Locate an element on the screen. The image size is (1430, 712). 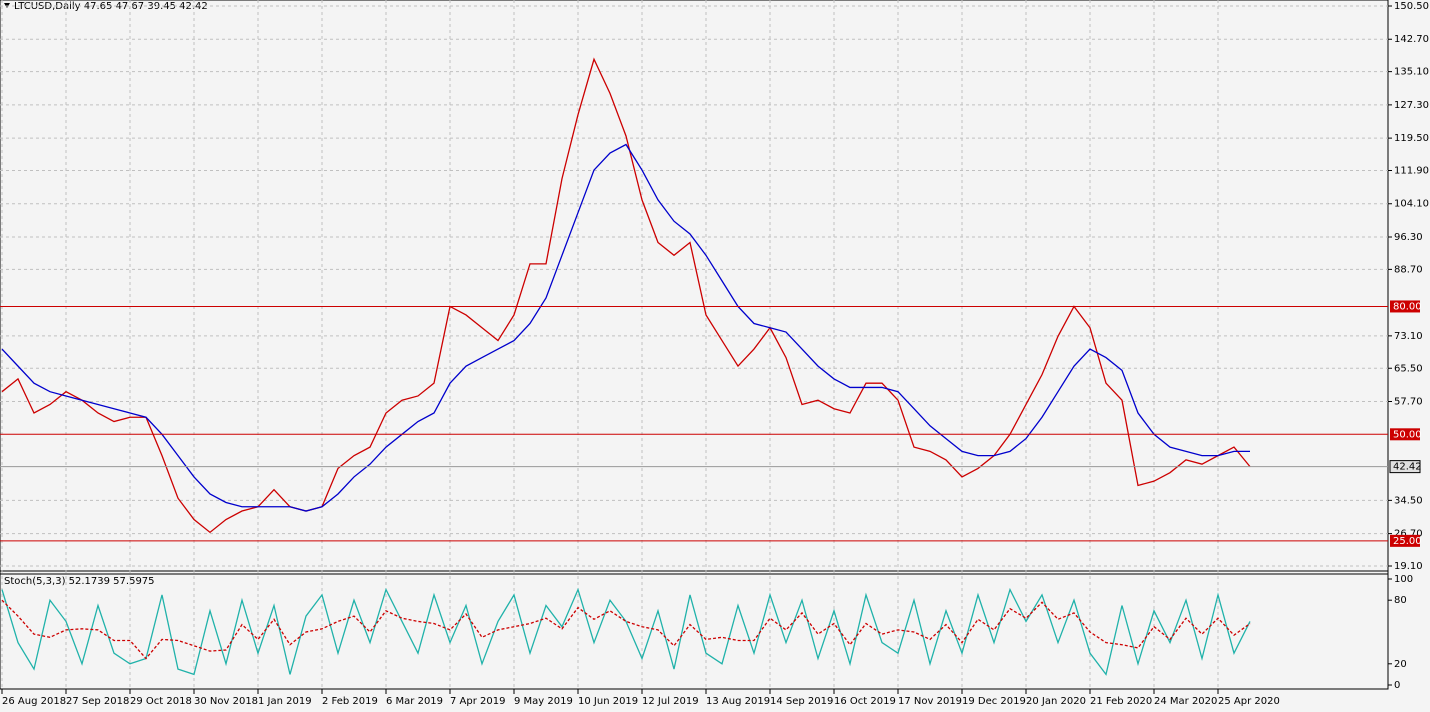
x-tick-label: 21 Feb 2020 is located at coordinates (1121, 701).